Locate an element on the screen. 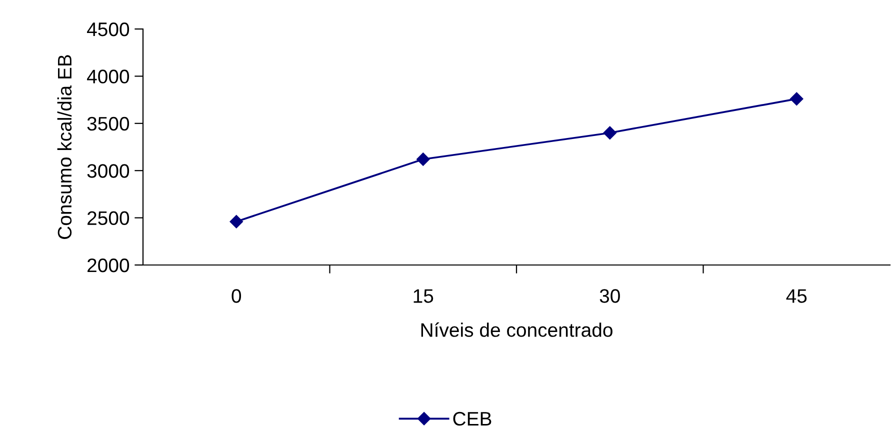 This screenshot has width=892, height=447. y-tick-label: 4500 is located at coordinates (108, 29).